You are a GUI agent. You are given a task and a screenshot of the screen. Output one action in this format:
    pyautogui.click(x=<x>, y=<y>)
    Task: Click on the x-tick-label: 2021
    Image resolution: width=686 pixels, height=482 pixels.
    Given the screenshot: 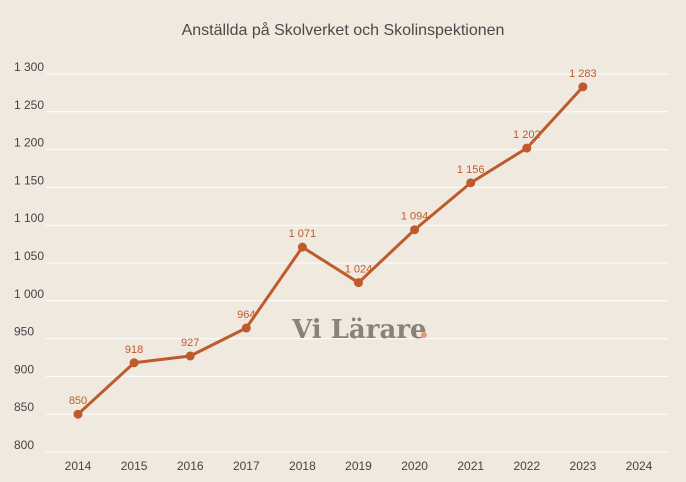 What is the action you would take?
    pyautogui.click(x=470, y=466)
    